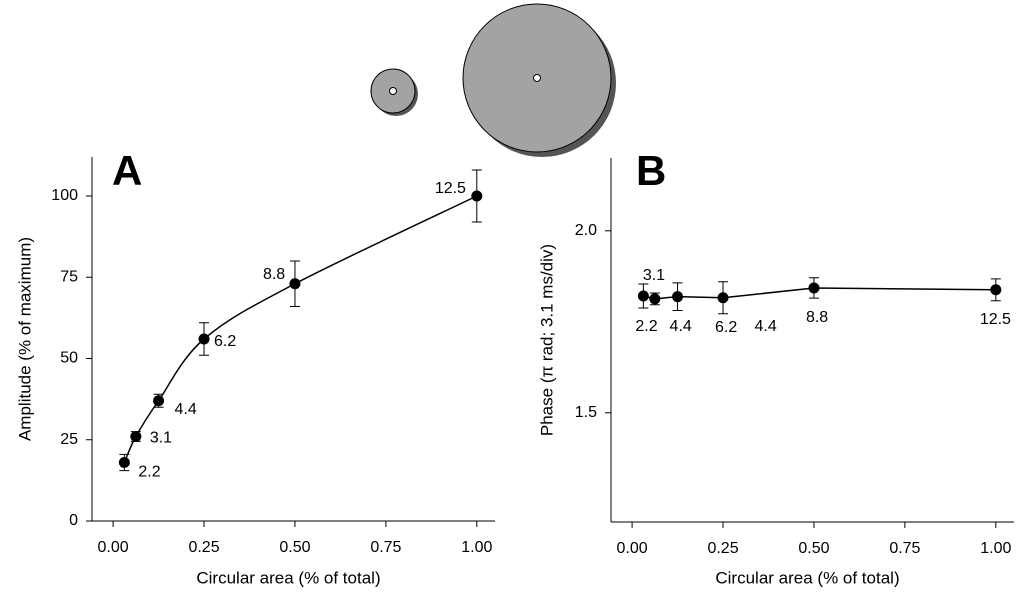  What do you see at coordinates (537, 78) in the screenshot?
I see `large-disc-center` at bounding box center [537, 78].